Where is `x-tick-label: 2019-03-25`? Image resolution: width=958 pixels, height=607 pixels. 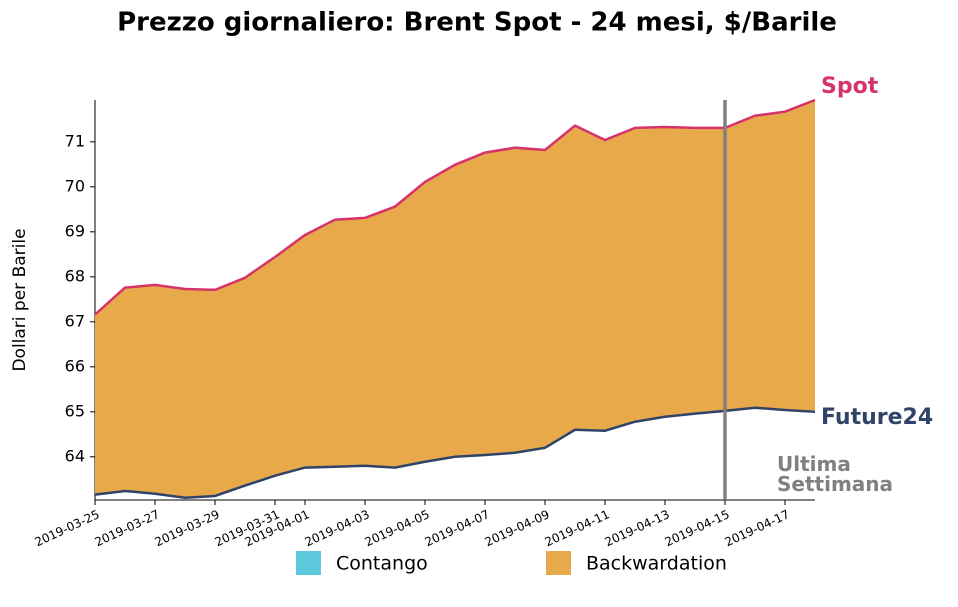 x-tick-label: 2019-03-25 is located at coordinates (67, 528).